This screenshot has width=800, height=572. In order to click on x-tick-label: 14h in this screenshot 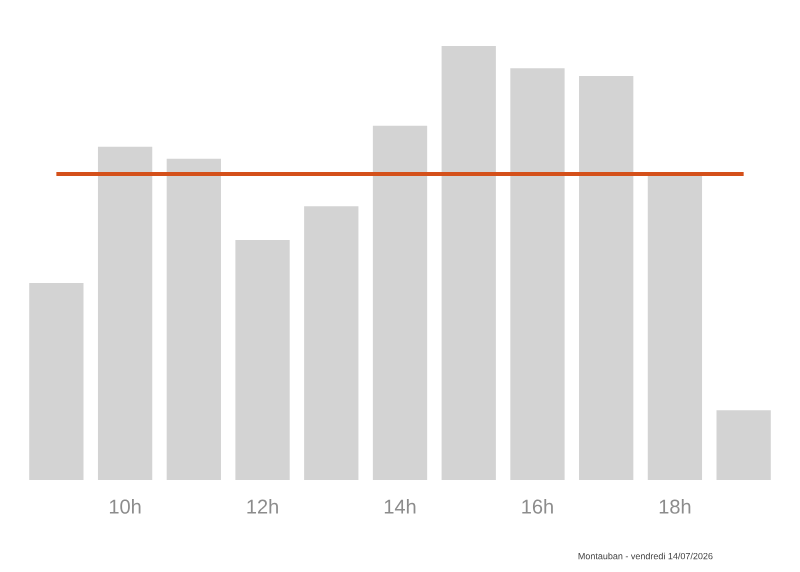, I will do `click(400, 506)`.